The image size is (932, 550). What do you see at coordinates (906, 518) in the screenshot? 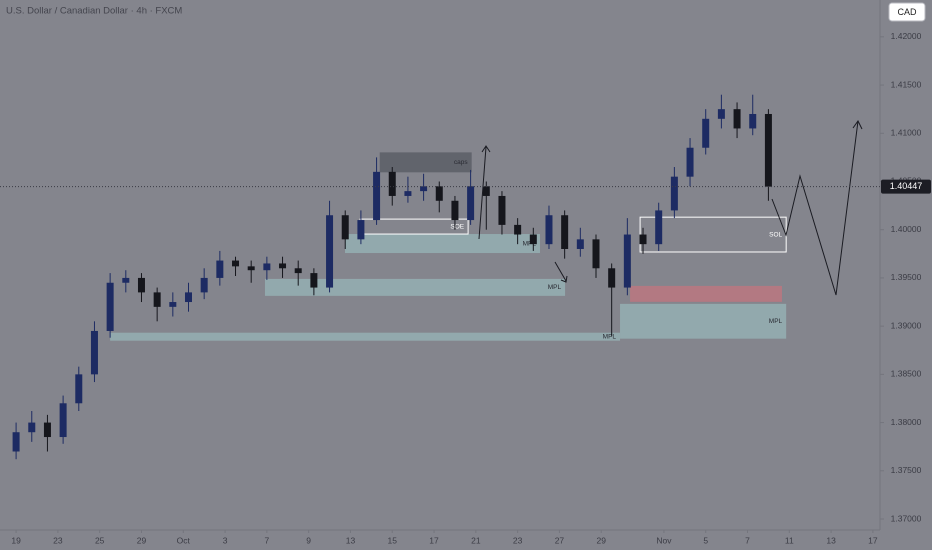
I see `y-tick-label: 1.37000` at bounding box center [906, 518].